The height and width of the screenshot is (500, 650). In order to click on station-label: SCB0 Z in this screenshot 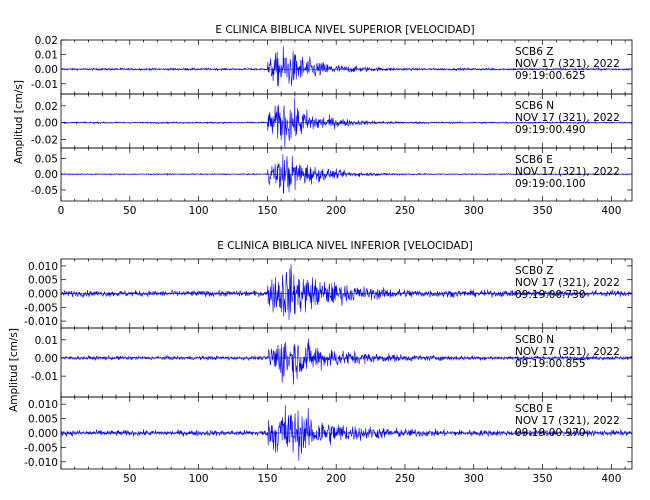, I will do `click(534, 271)`.